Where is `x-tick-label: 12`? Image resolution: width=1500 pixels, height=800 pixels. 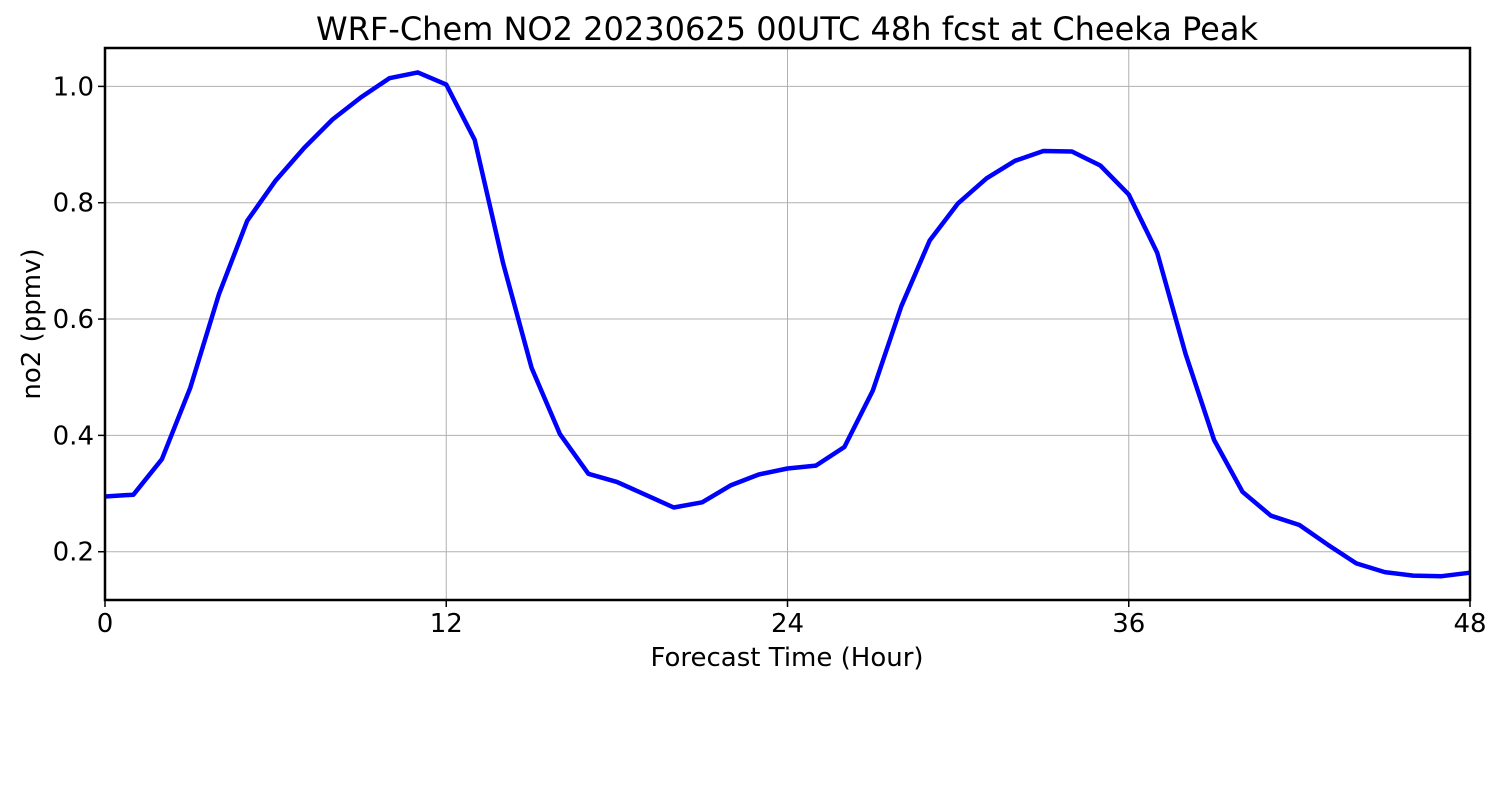
x-tick-label: 12 is located at coordinates (446, 624).